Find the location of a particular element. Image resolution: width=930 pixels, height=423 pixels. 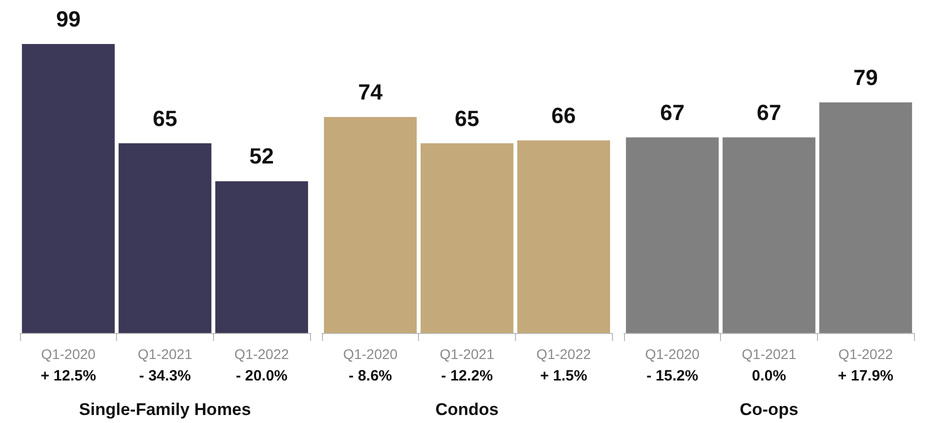

data-label: 99 is located at coordinates (68, 19).